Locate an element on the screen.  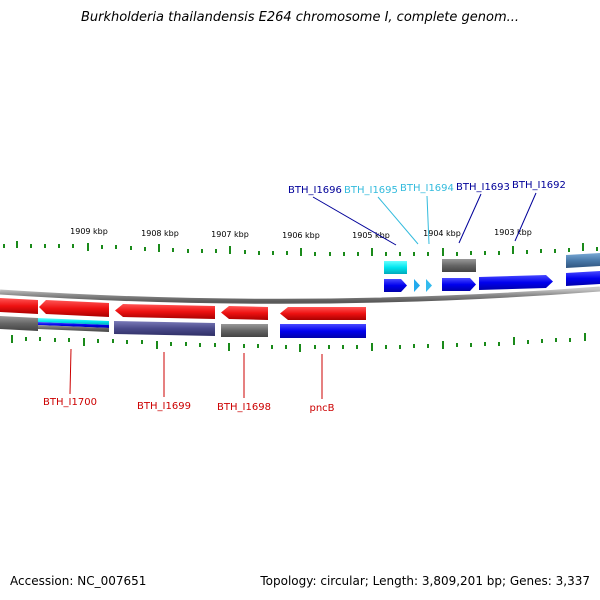
forward-cds-track is located at coordinates (492, 281).